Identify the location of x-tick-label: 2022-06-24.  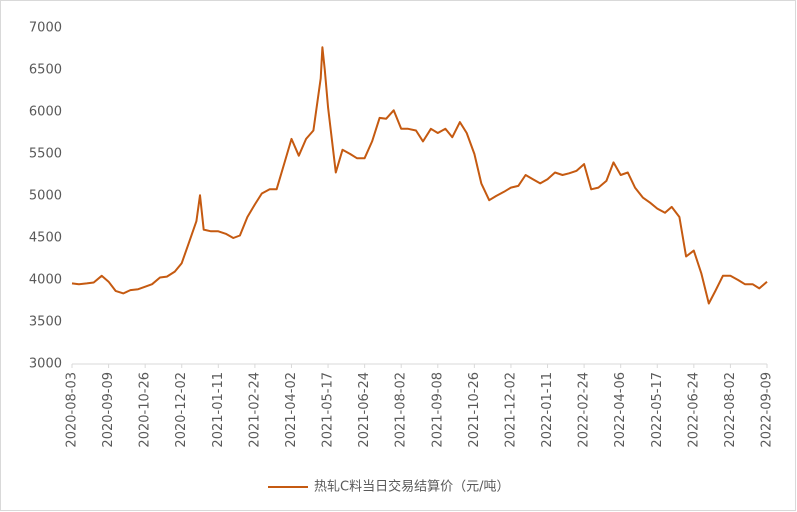
(693, 410).